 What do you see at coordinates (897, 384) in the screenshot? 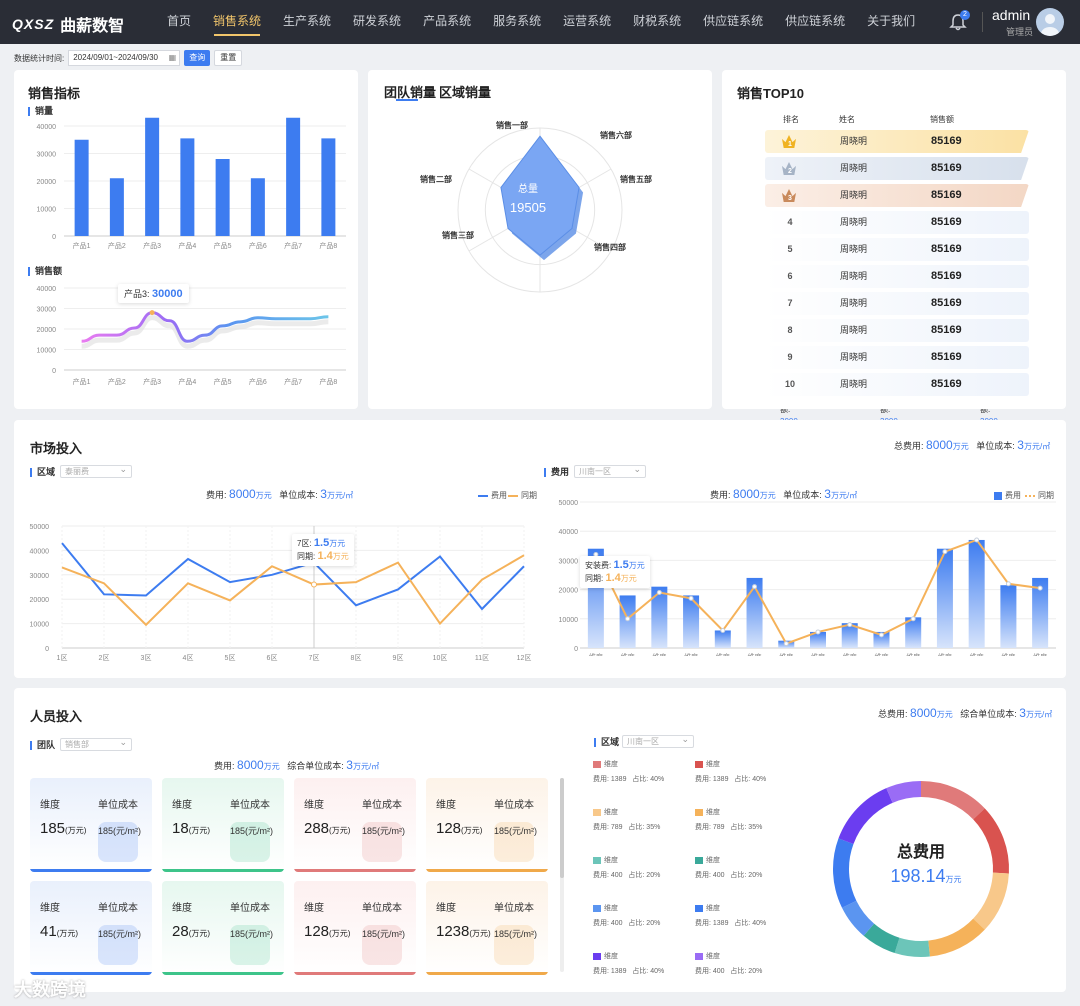
I see `table-row: 10 周晓明 85169` at bounding box center [897, 384].